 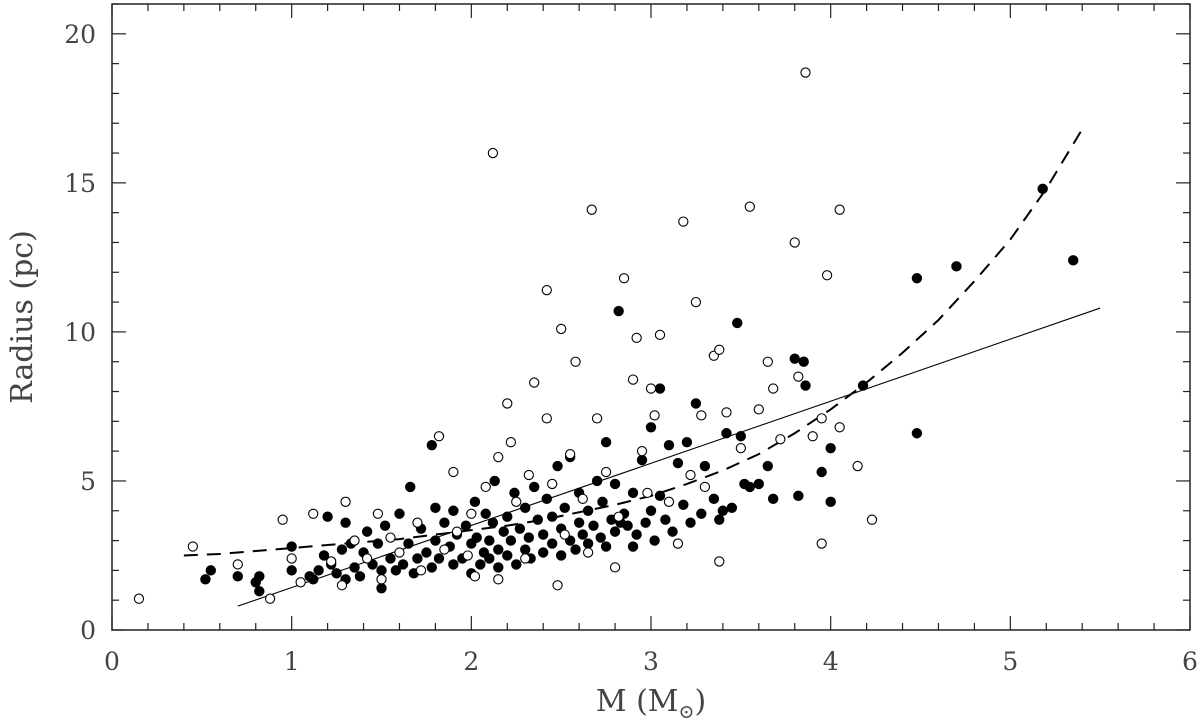 I want to click on x-tick-label: 2, so click(x=471, y=661).